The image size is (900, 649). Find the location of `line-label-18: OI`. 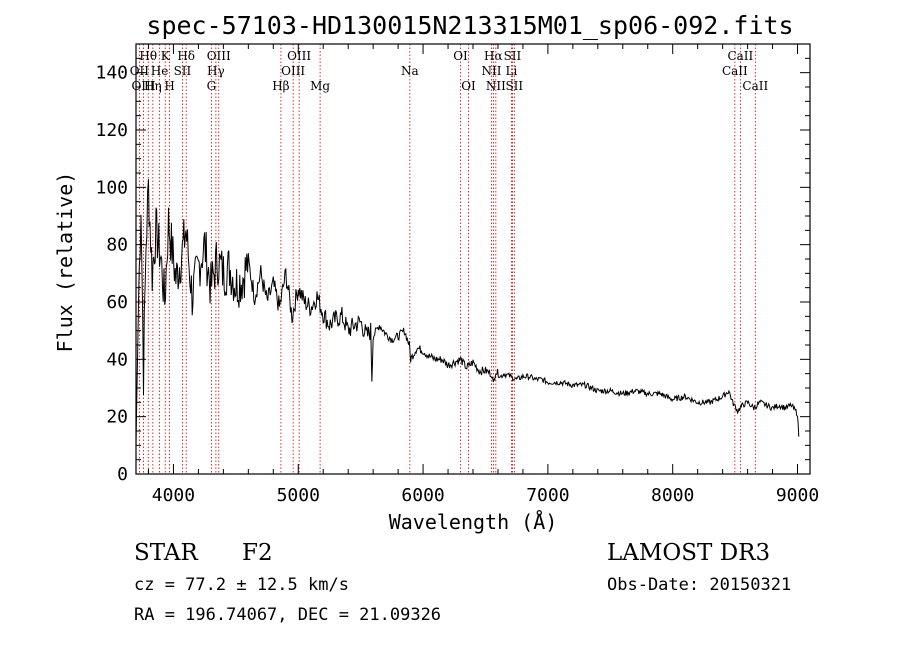

line-label-18: OI is located at coordinates (468, 86).